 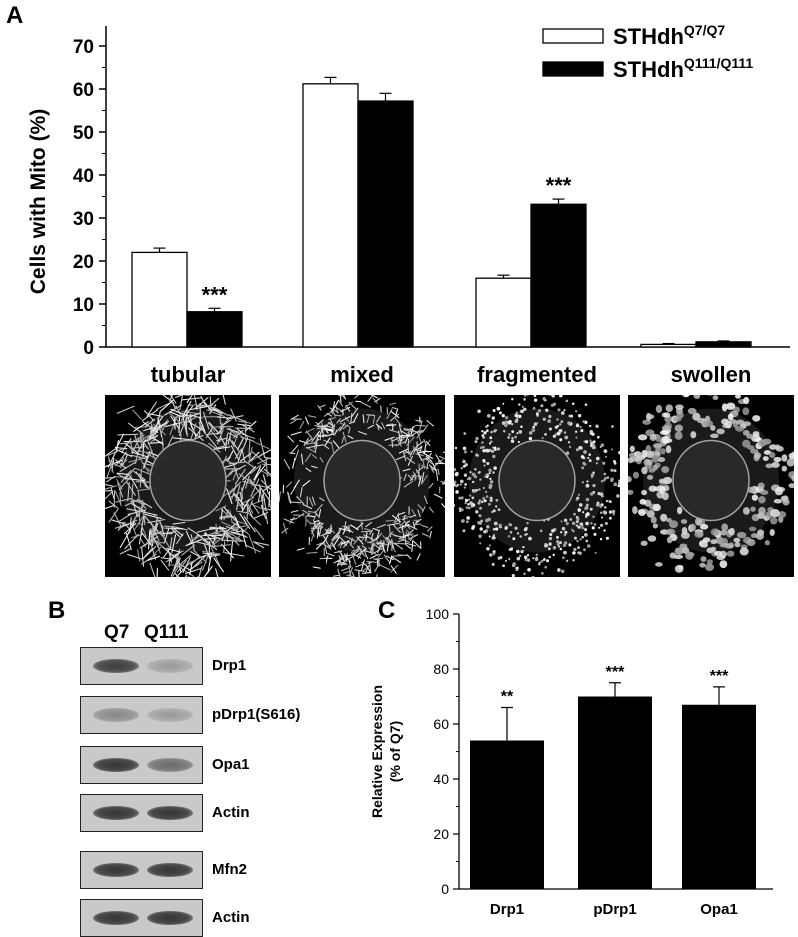 I want to click on significance-label: **, so click(x=507, y=697).